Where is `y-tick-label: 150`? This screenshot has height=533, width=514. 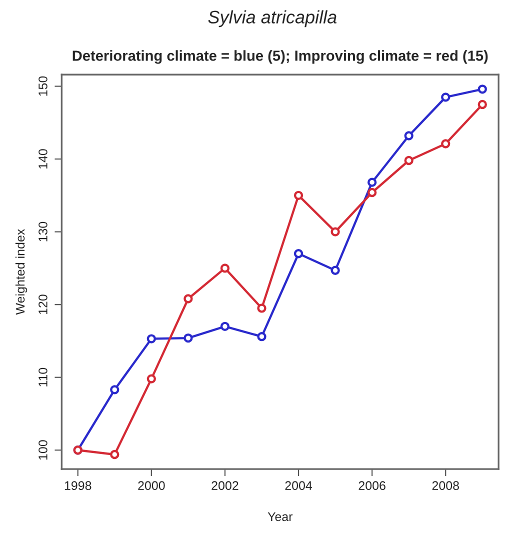 y-tick-label: 150 is located at coordinates (43, 86).